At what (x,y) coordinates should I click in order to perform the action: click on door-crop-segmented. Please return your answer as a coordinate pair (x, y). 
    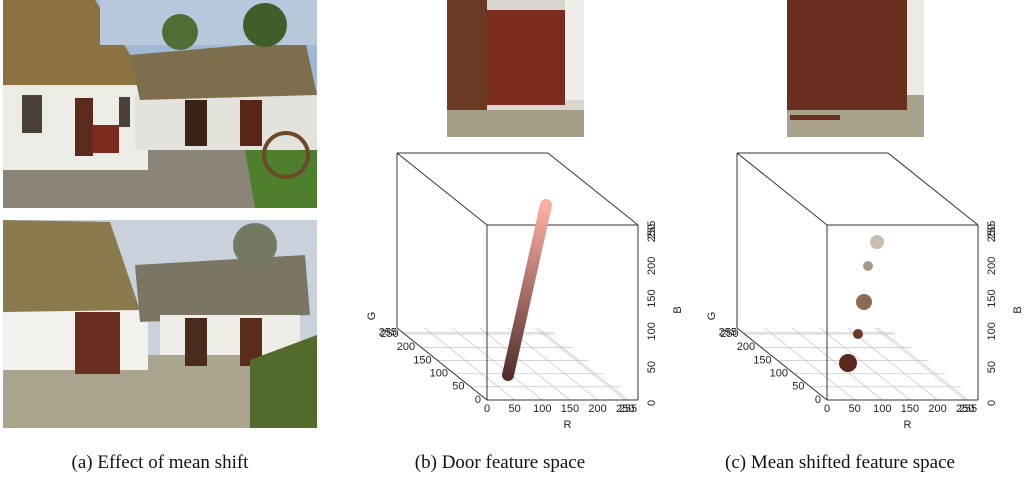
    Looking at the image, I should click on (855, 68).